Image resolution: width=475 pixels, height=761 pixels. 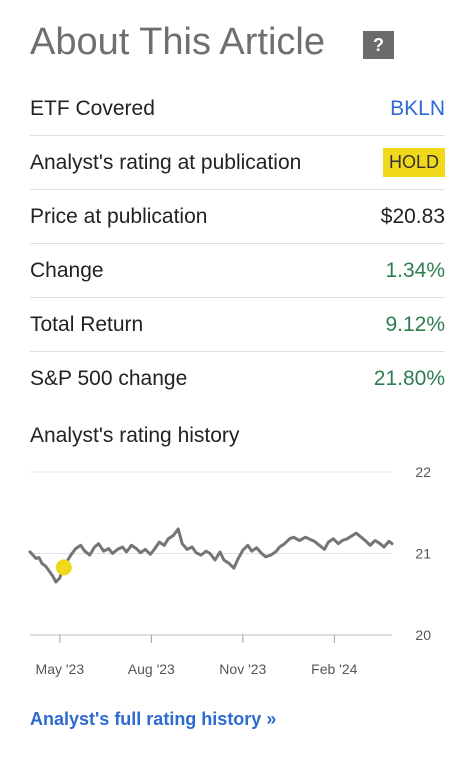 What do you see at coordinates (63, 567) in the screenshot?
I see `rating-marker` at bounding box center [63, 567].